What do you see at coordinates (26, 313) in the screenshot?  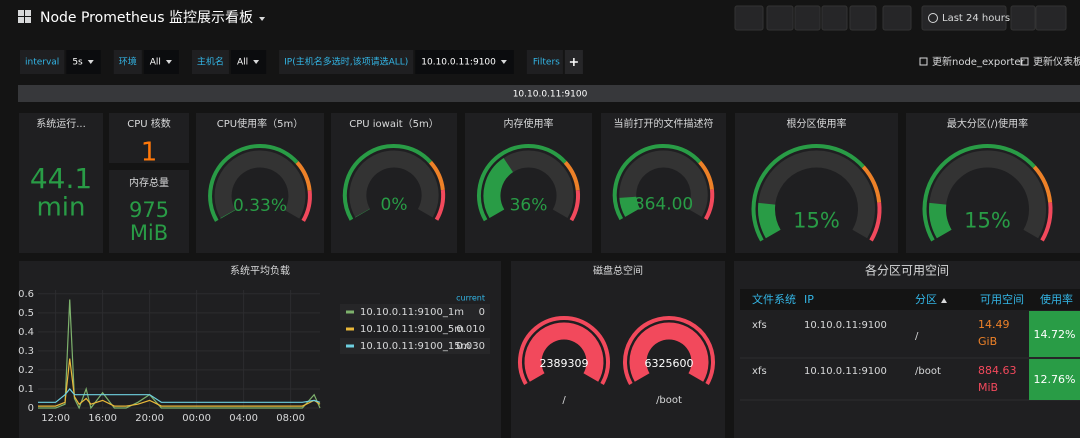 I see `y-tick-label: 0.5` at bounding box center [26, 313].